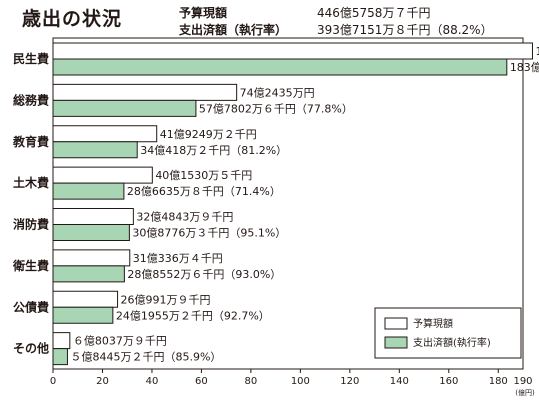 This screenshot has width=539, height=401. I want to click on spent-total-value: 393億7151万８千円（88.2%）, so click(405, 30).